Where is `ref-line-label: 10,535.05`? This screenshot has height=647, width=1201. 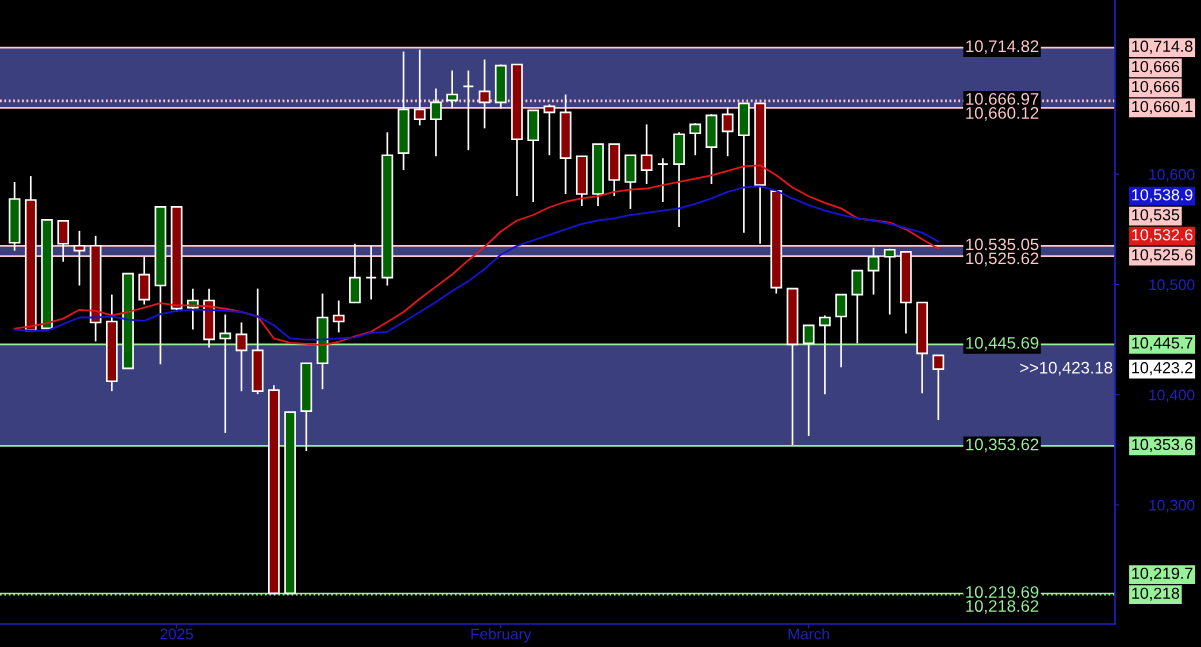 ref-line-label: 10,535.05 is located at coordinates (1002, 245).